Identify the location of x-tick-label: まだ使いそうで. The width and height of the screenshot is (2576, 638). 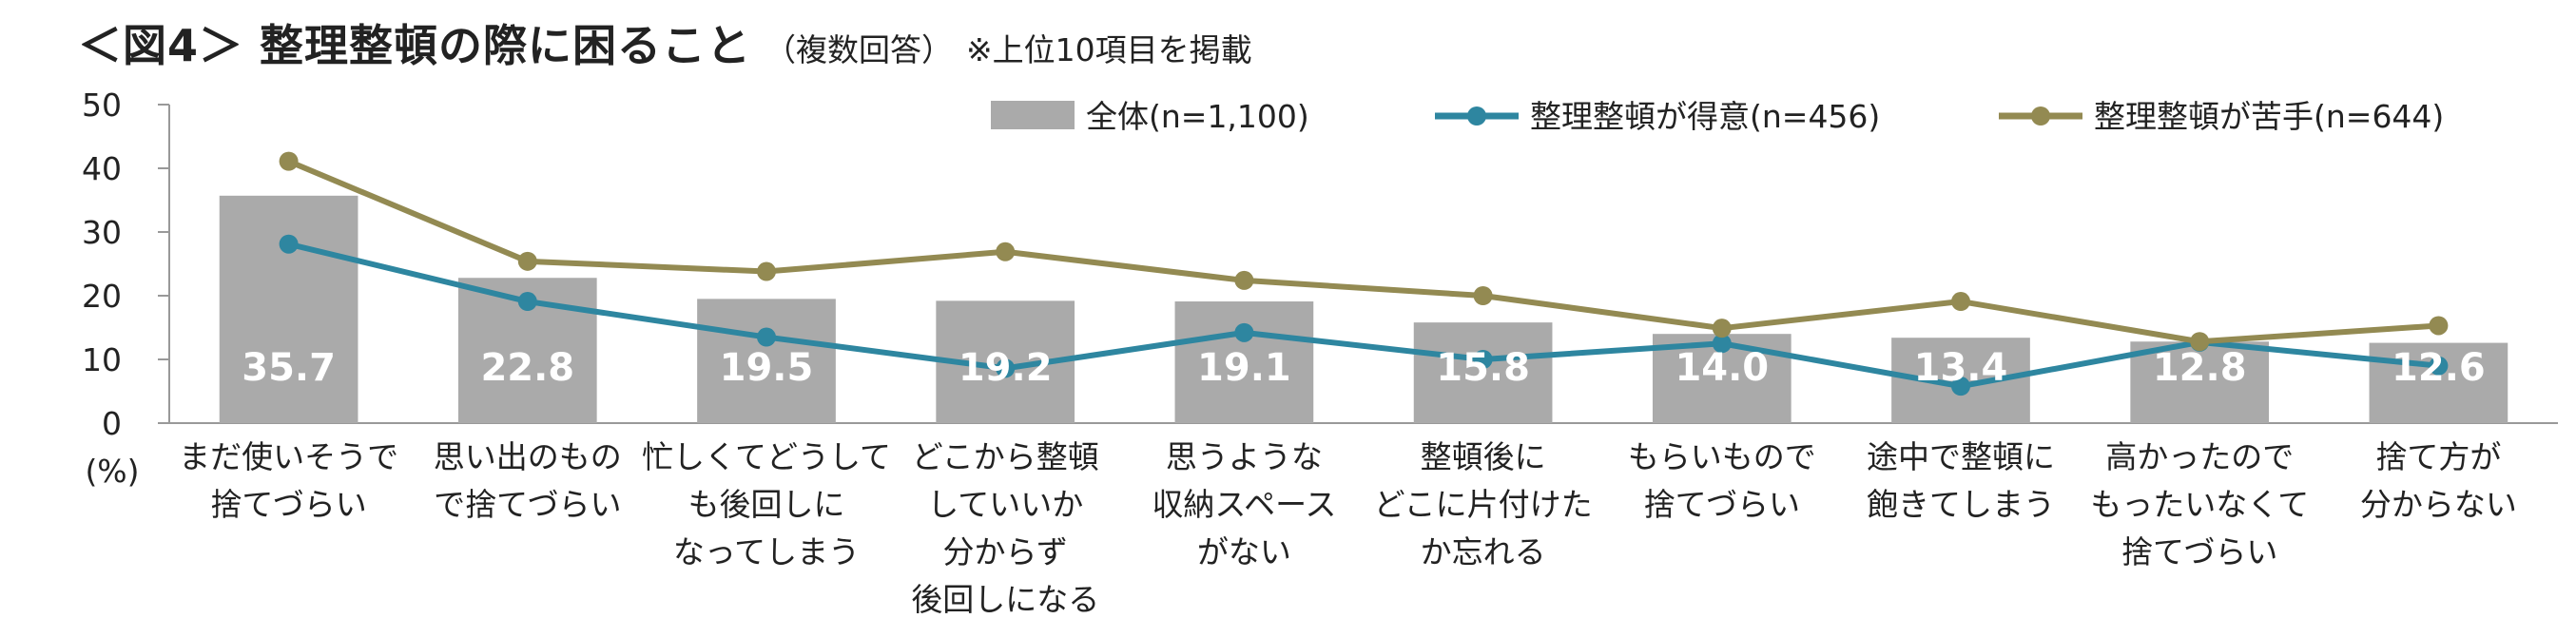
(288, 456).